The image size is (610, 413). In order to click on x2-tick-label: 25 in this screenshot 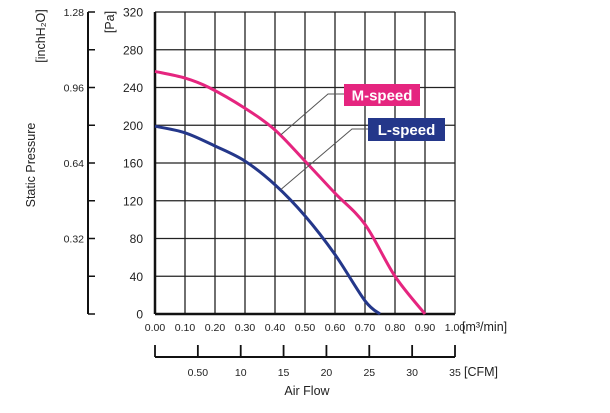, I will do `click(369, 373)`.